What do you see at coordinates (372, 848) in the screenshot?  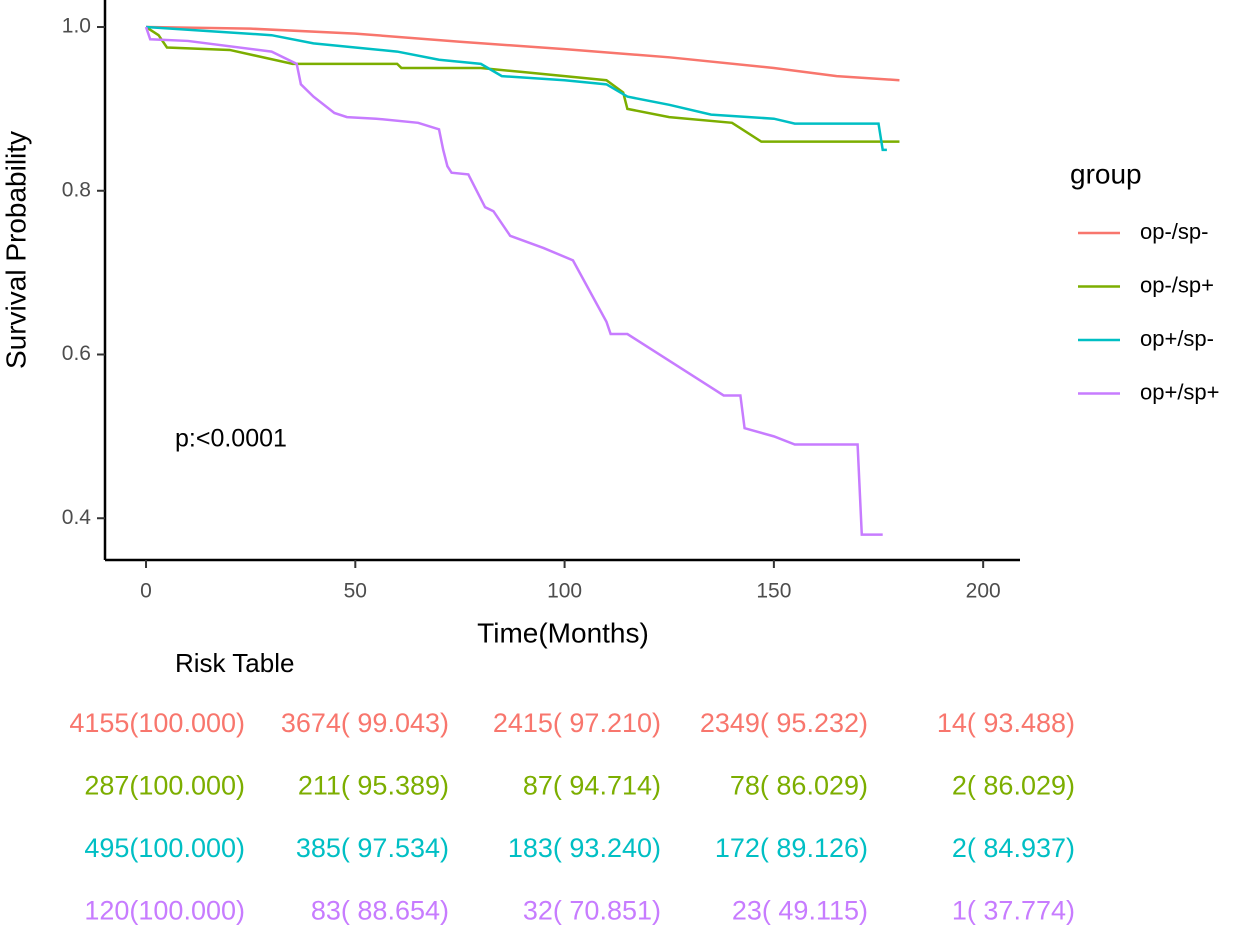 I see `risk-cell: 385( 97.534)` at bounding box center [372, 848].